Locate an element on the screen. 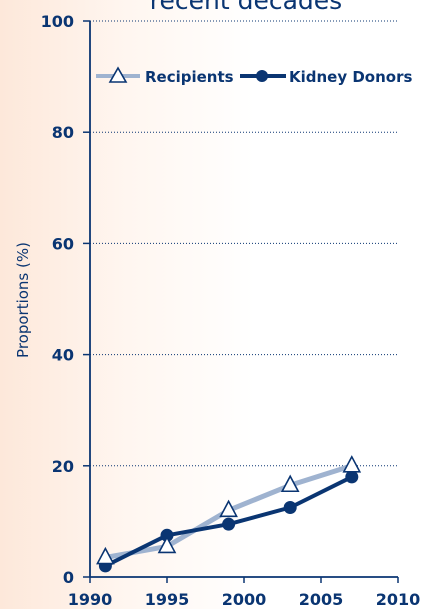  y-tick-labels: 0 20 40 60 80 100 is located at coordinates (57, 299).